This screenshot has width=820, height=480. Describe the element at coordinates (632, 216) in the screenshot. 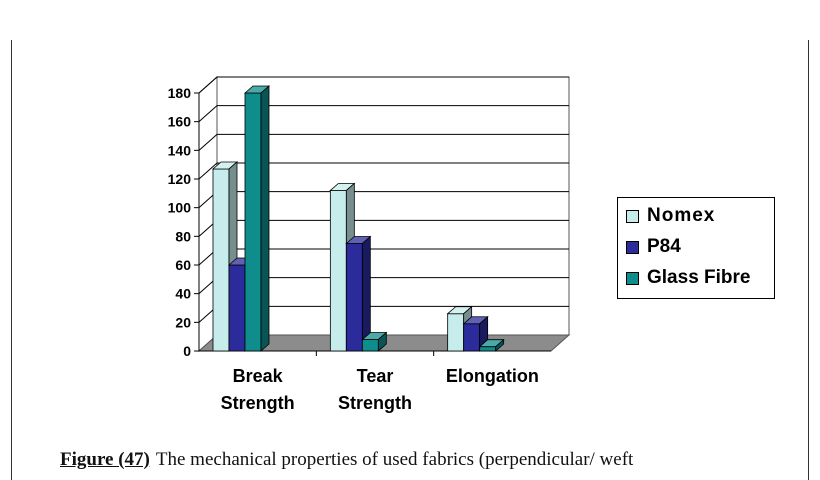

I see `legend-swatch-nomex` at that location.